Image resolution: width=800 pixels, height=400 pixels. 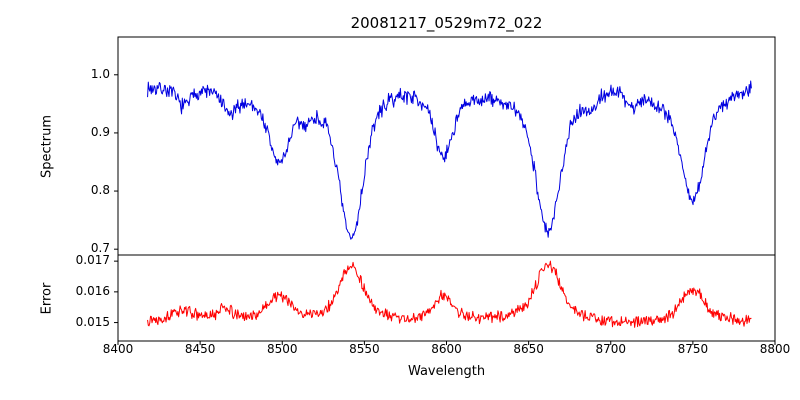 What do you see at coordinates (92, 321) in the screenshot?
I see `error-y-tick-label: 0.015` at bounding box center [92, 321].